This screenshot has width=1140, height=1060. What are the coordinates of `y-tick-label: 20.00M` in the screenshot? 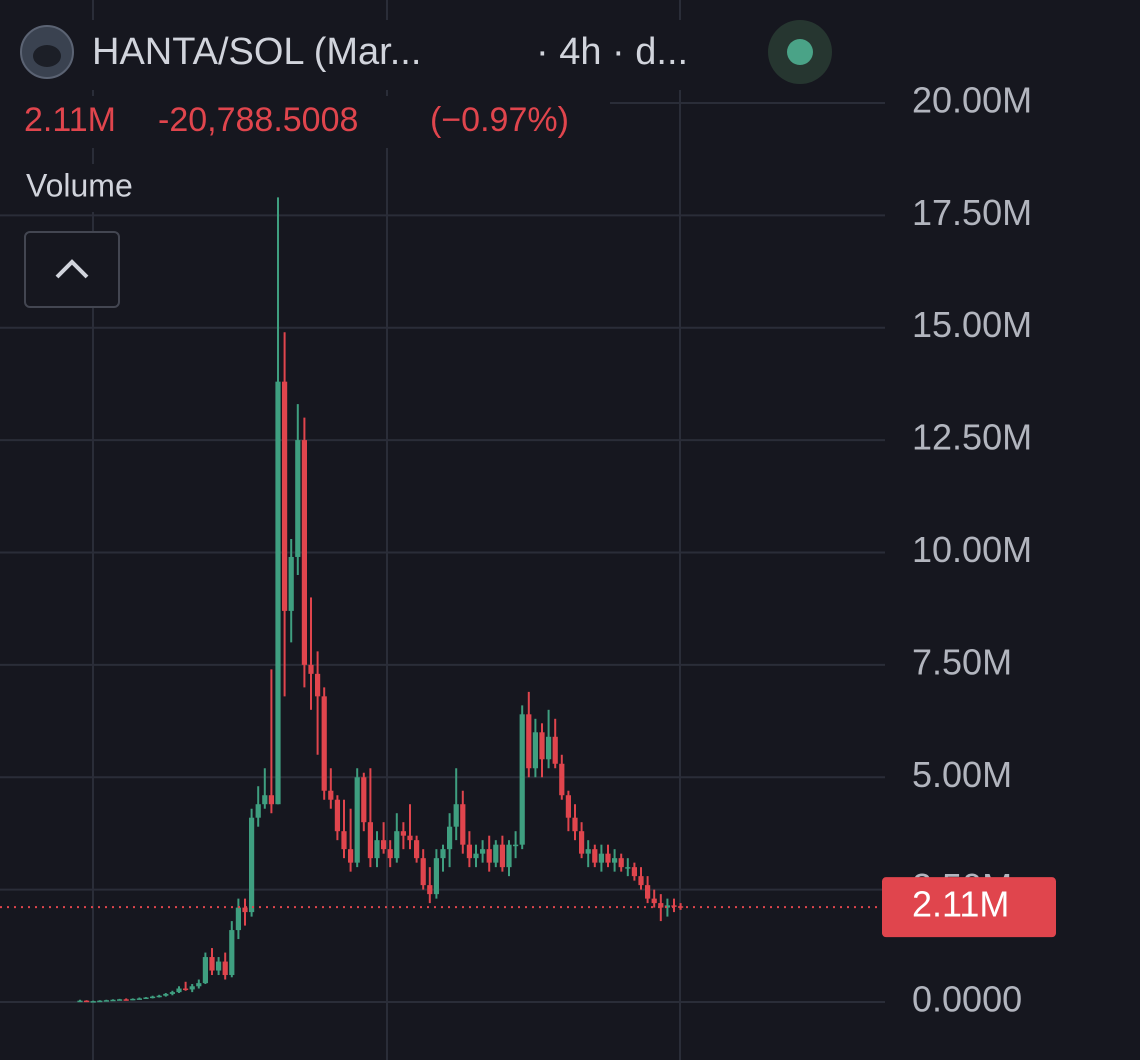 It's located at (972, 99).